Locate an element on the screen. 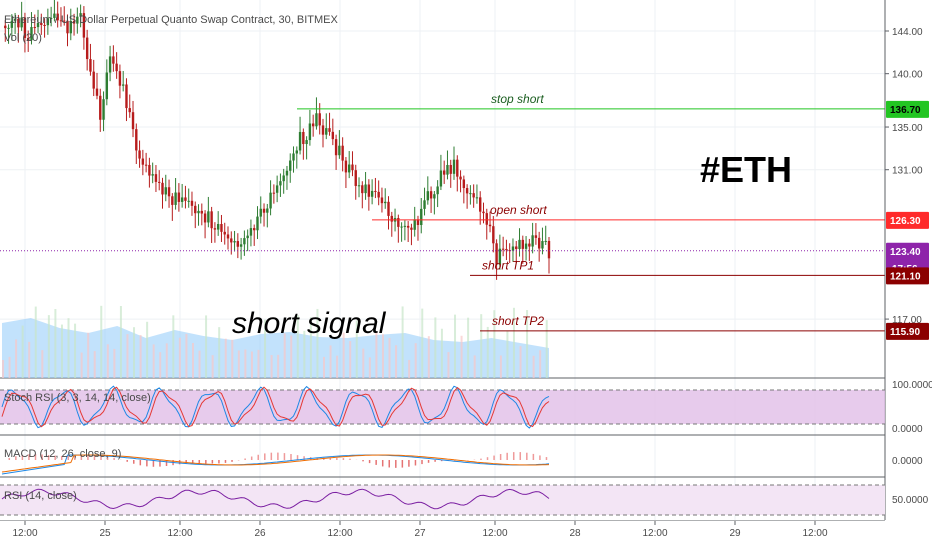 Image resolution: width=932 pixels, height=550 pixels. level-label: stop short is located at coordinates (517, 99).